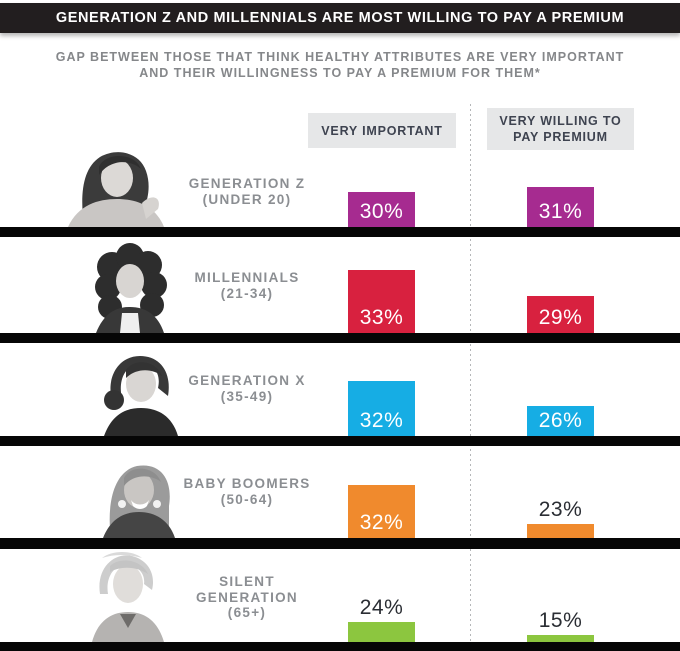 Image resolution: width=680 pixels, height=651 pixels. I want to click on photo-millennials, so click(130, 288).